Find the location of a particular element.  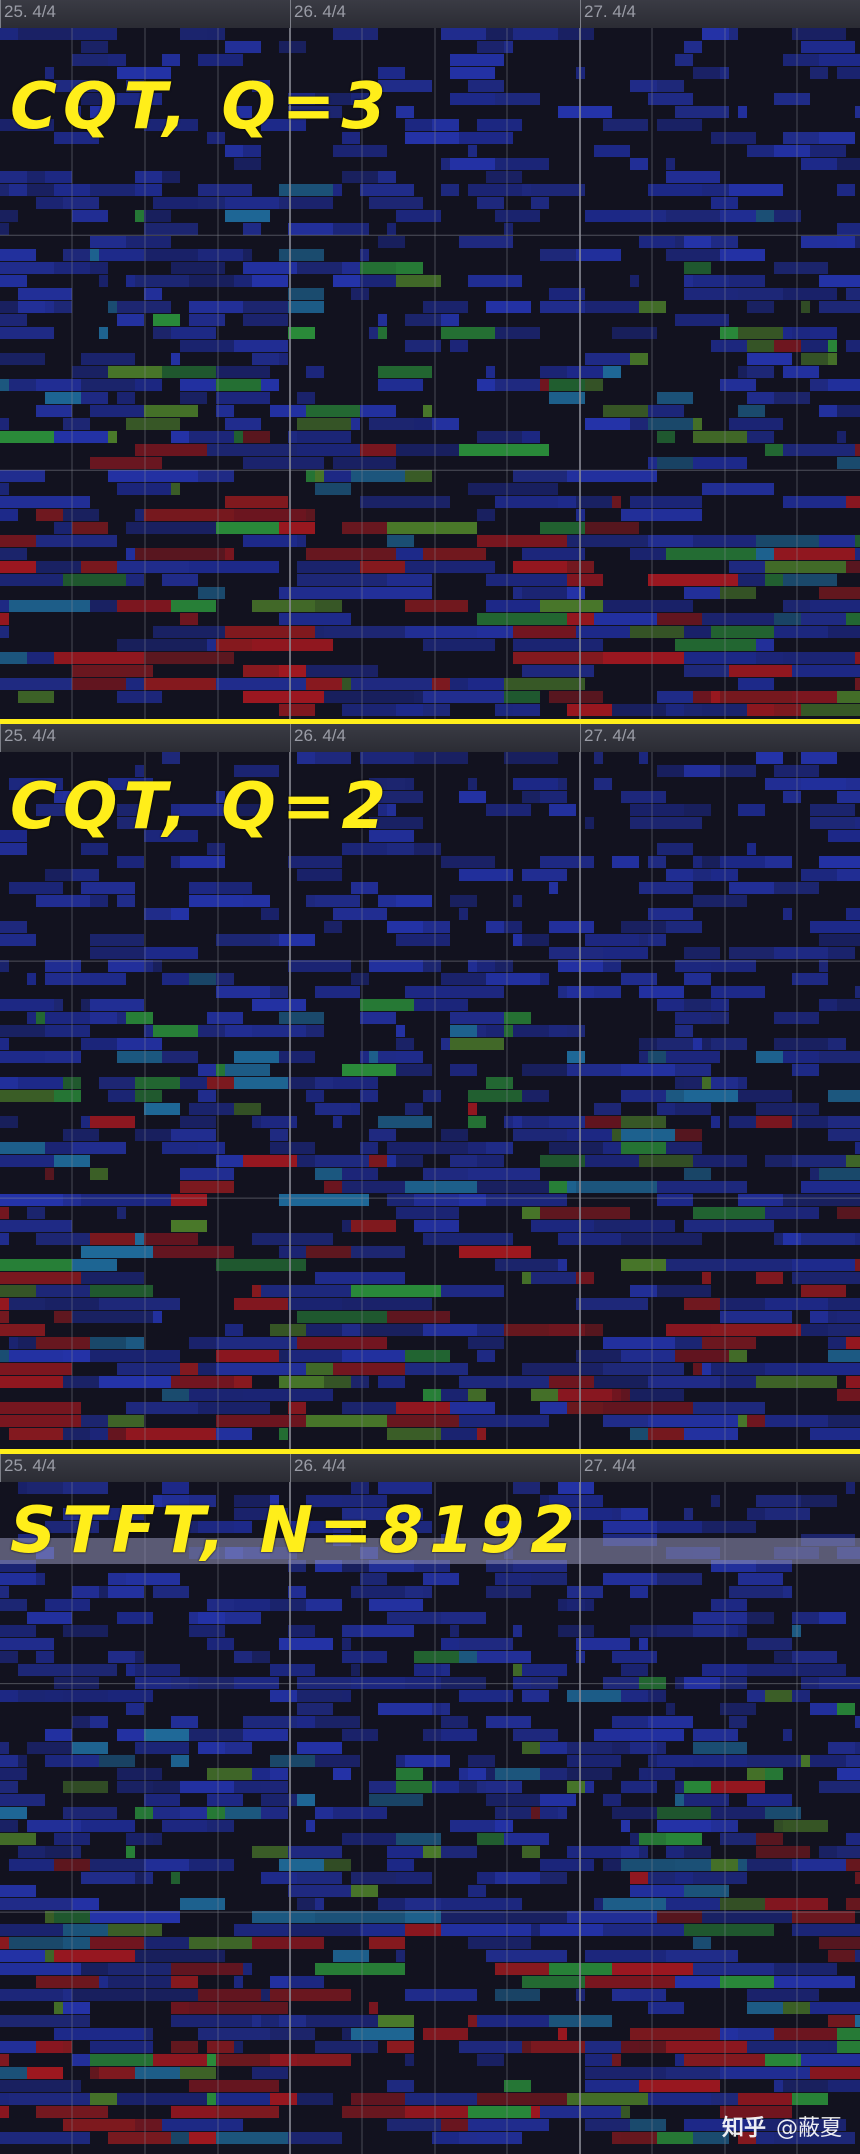

watermark: 知乎 @蔽夏 is located at coordinates (782, 2126).